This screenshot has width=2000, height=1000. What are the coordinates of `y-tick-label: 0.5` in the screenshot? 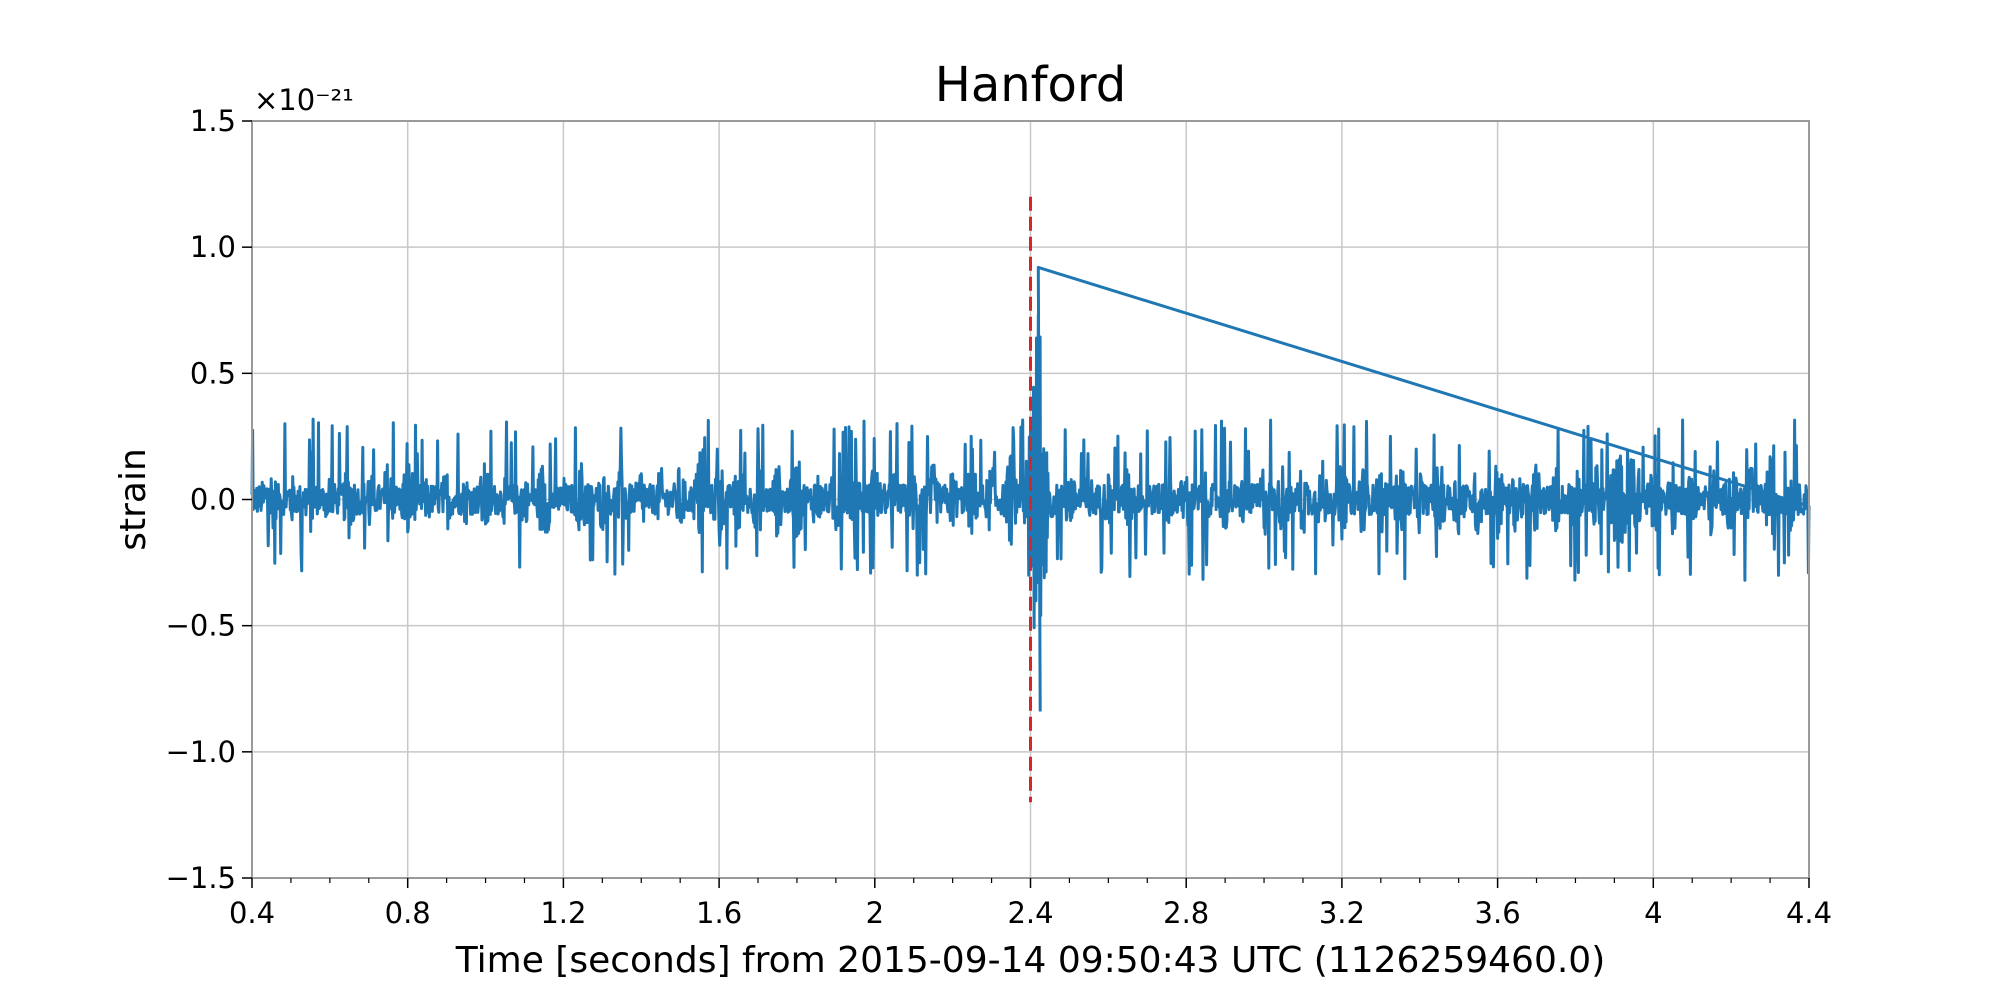 It's located at (213, 373).